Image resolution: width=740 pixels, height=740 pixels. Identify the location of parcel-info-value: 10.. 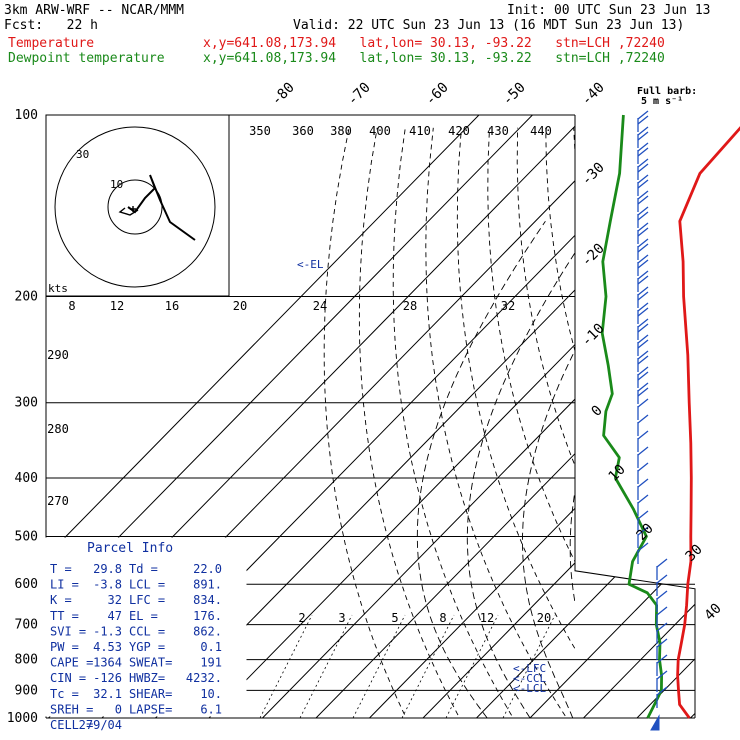
(211, 694).